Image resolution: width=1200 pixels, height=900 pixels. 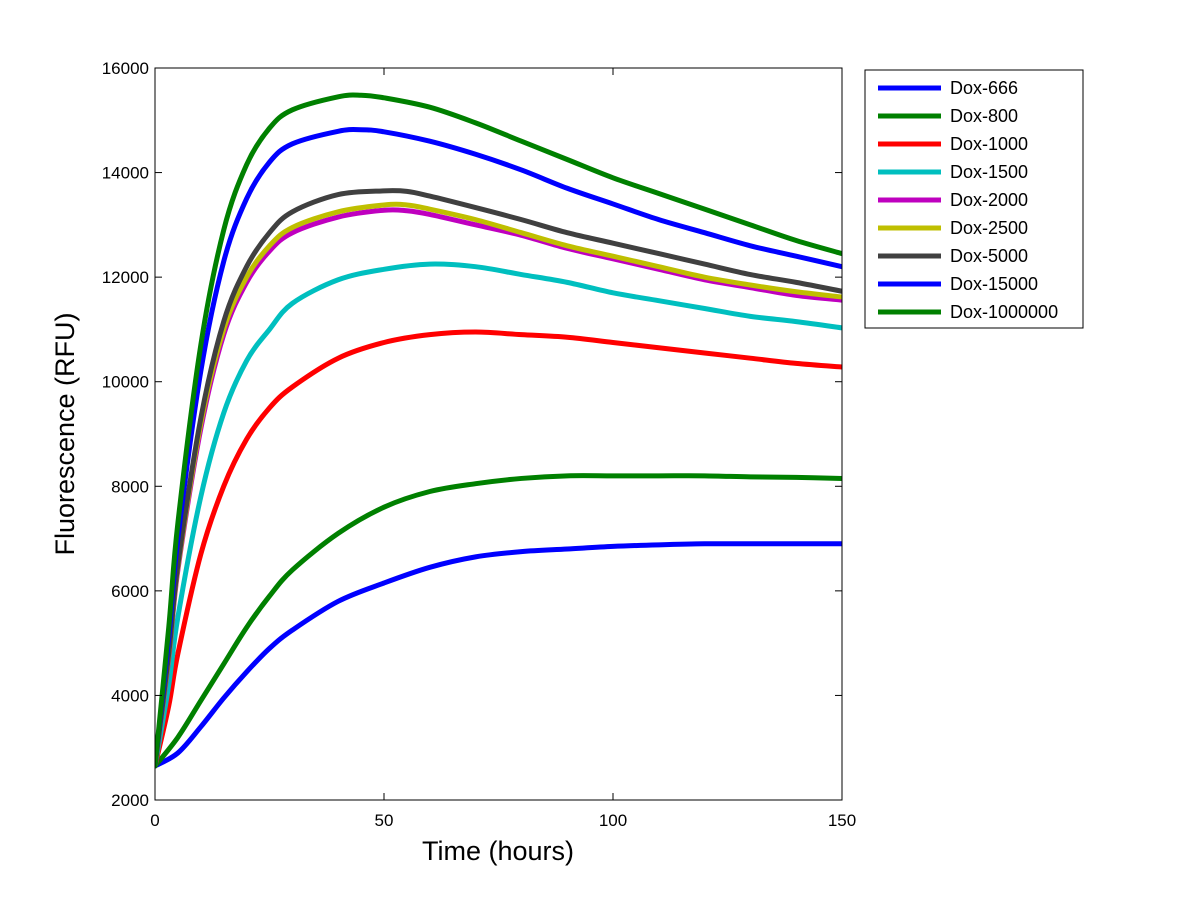 I want to click on x-tick-label: 50, so click(x=384, y=820).